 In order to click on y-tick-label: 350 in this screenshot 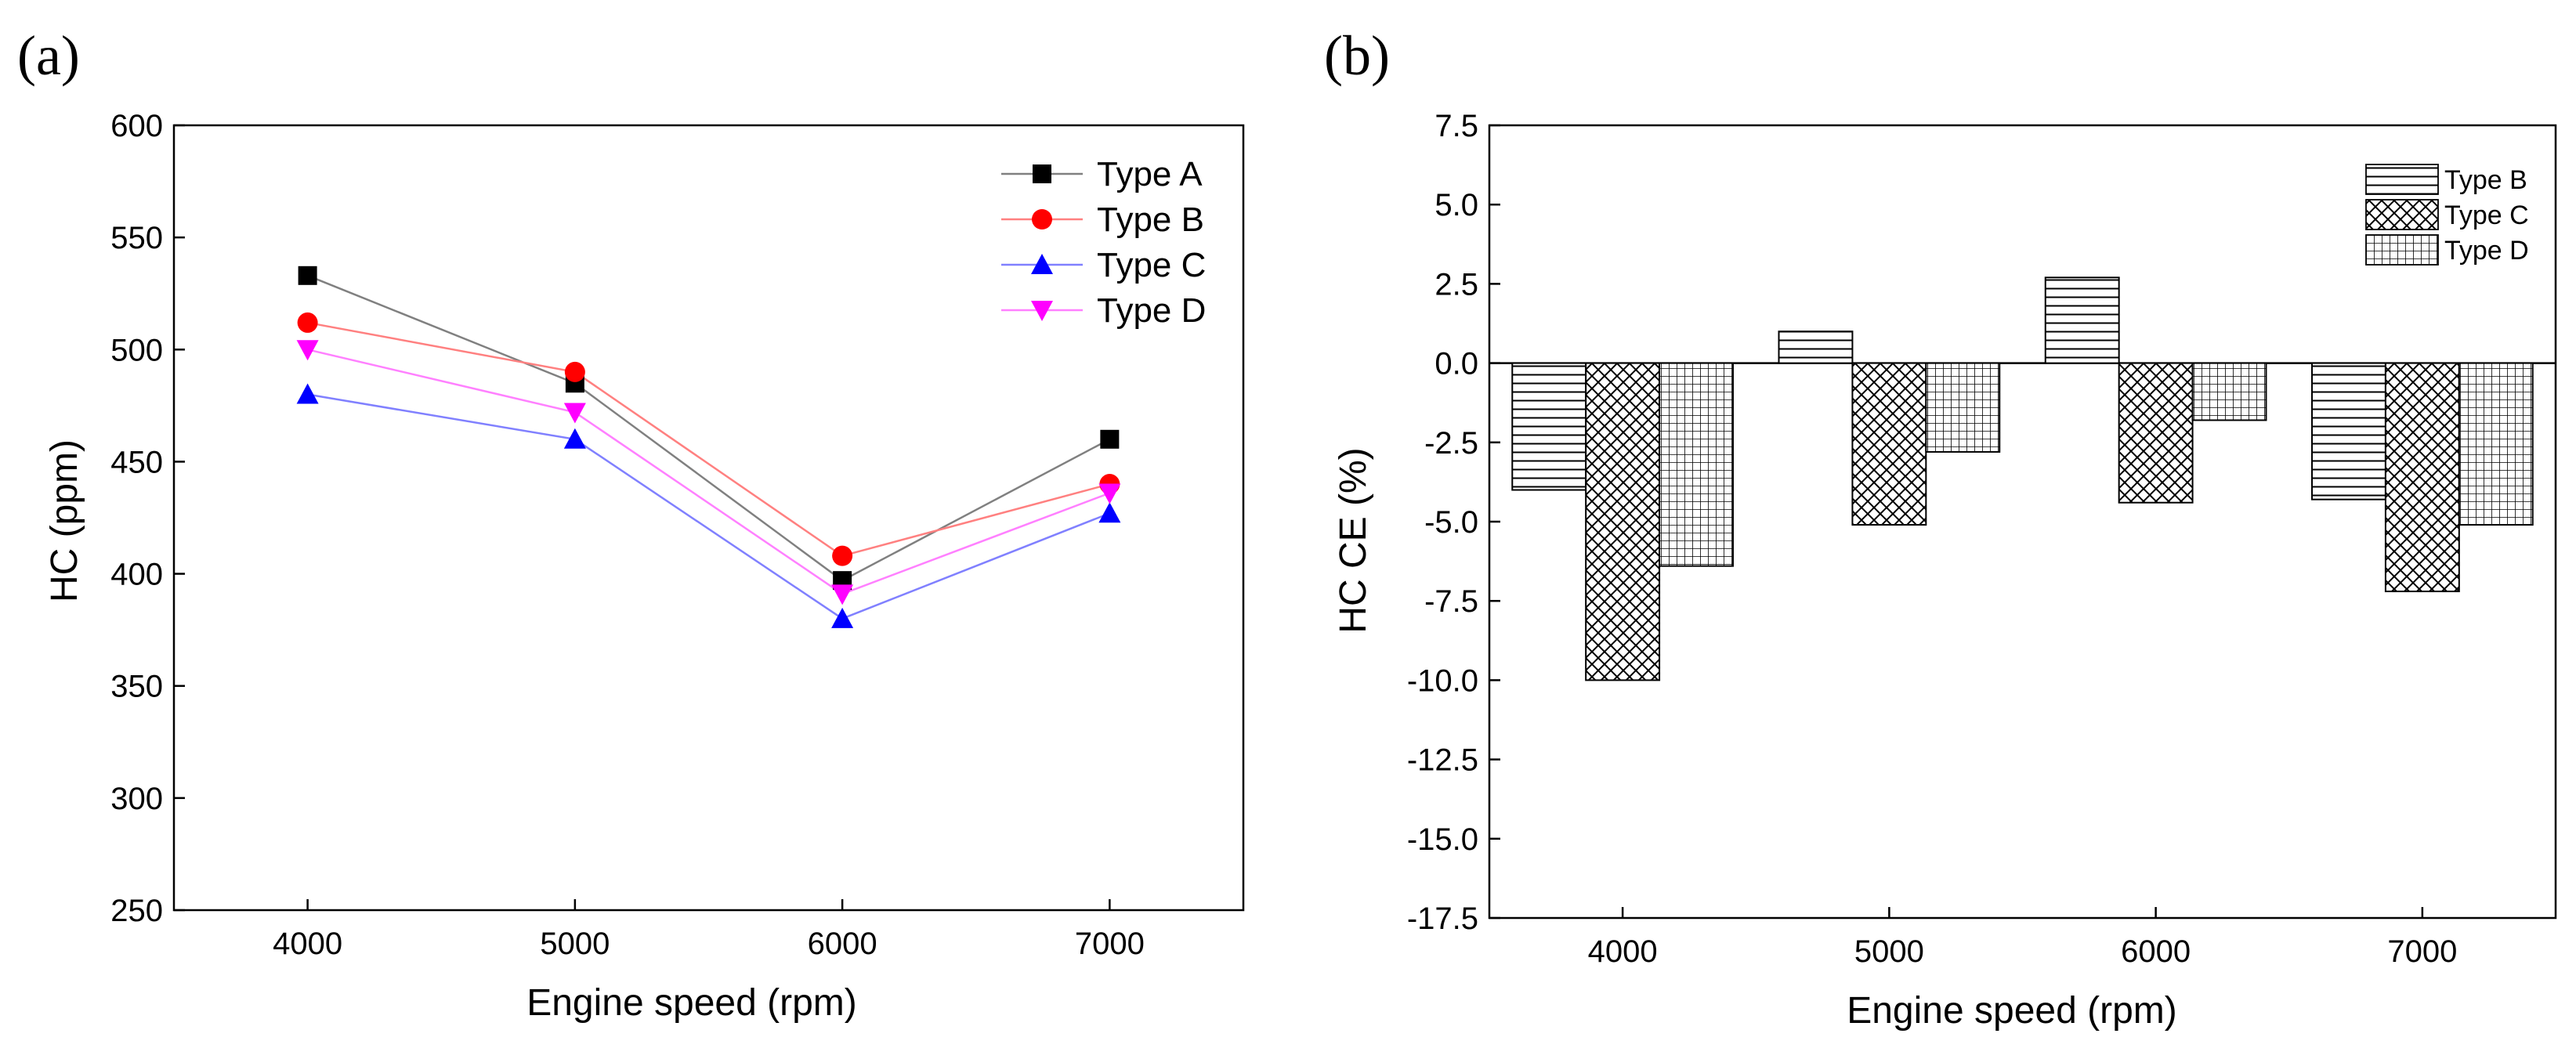, I will do `click(136, 687)`.